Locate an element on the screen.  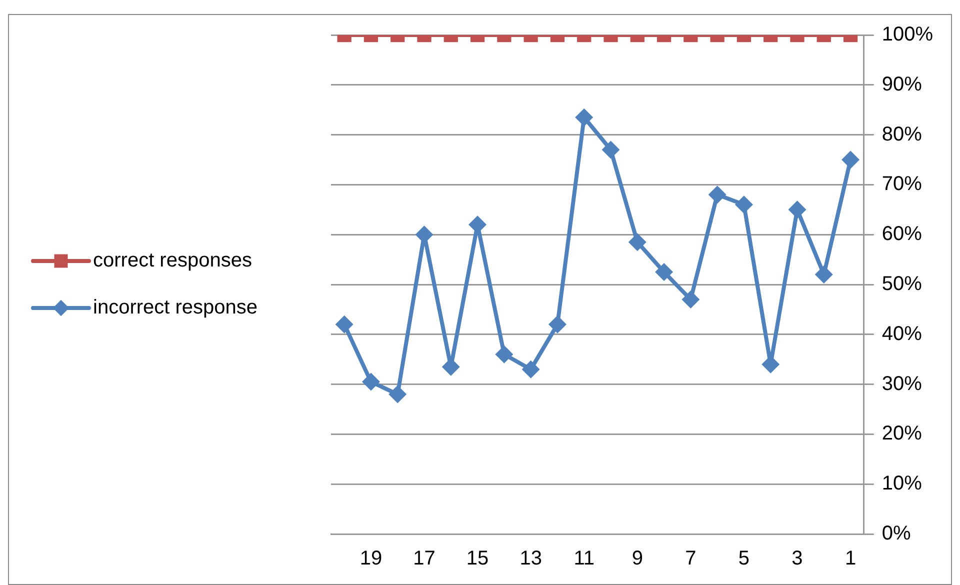
x-tick-label: 13 is located at coordinates (531, 559).